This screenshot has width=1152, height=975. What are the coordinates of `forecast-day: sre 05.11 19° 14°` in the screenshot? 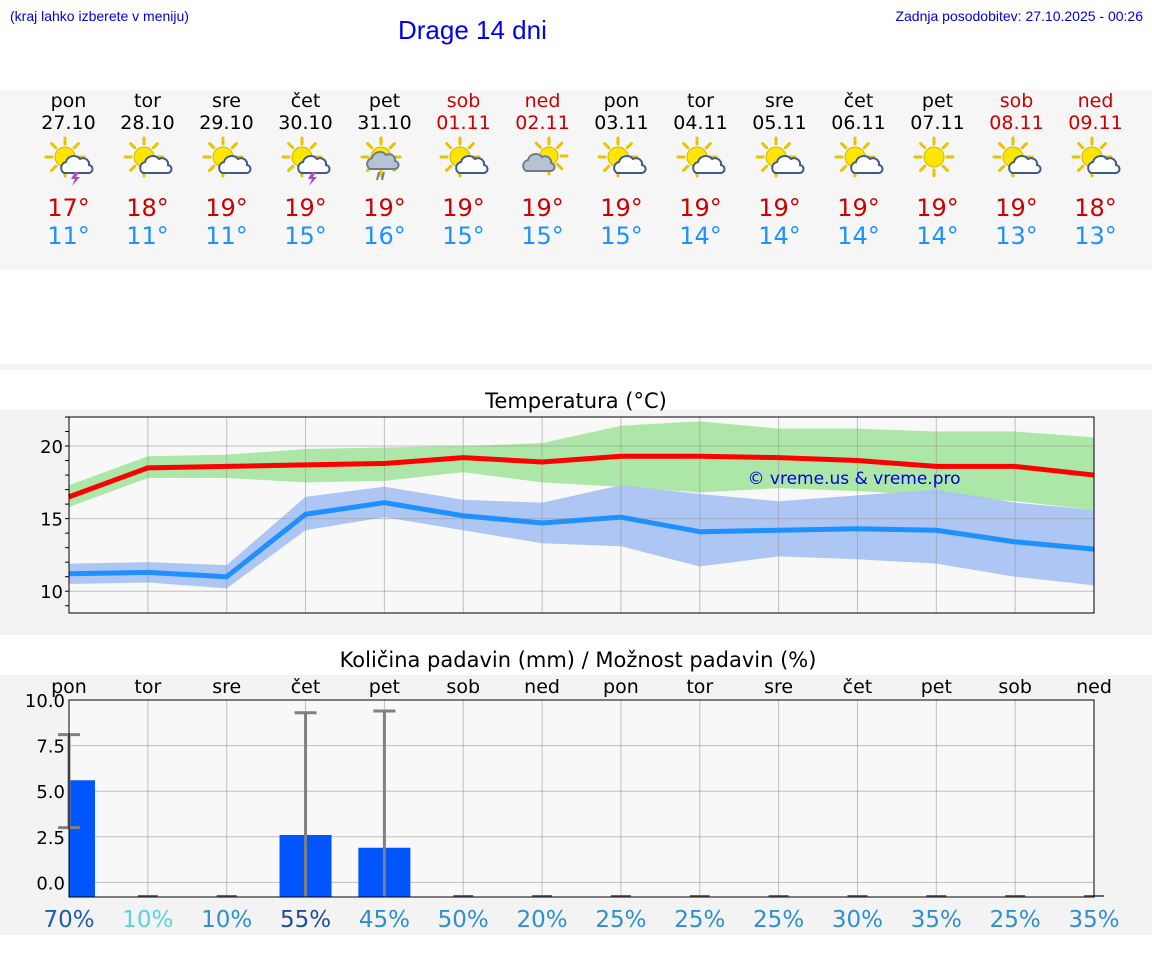 It's located at (779, 170).